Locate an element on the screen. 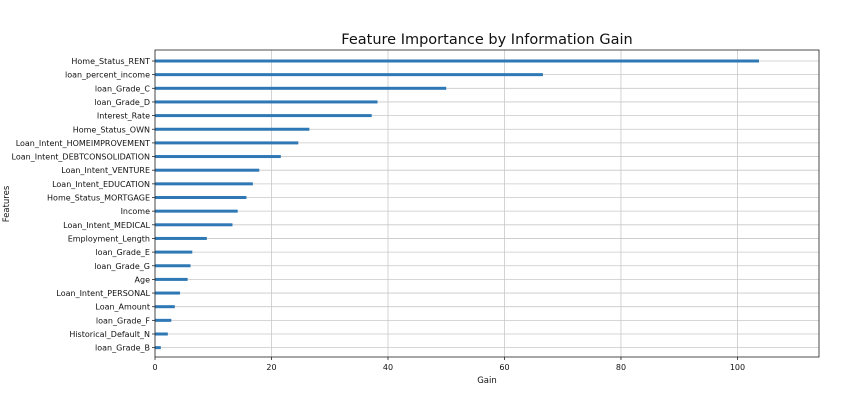 Image resolution: width=844 pixels, height=418 pixels. x-tick-label: 80 is located at coordinates (621, 367).